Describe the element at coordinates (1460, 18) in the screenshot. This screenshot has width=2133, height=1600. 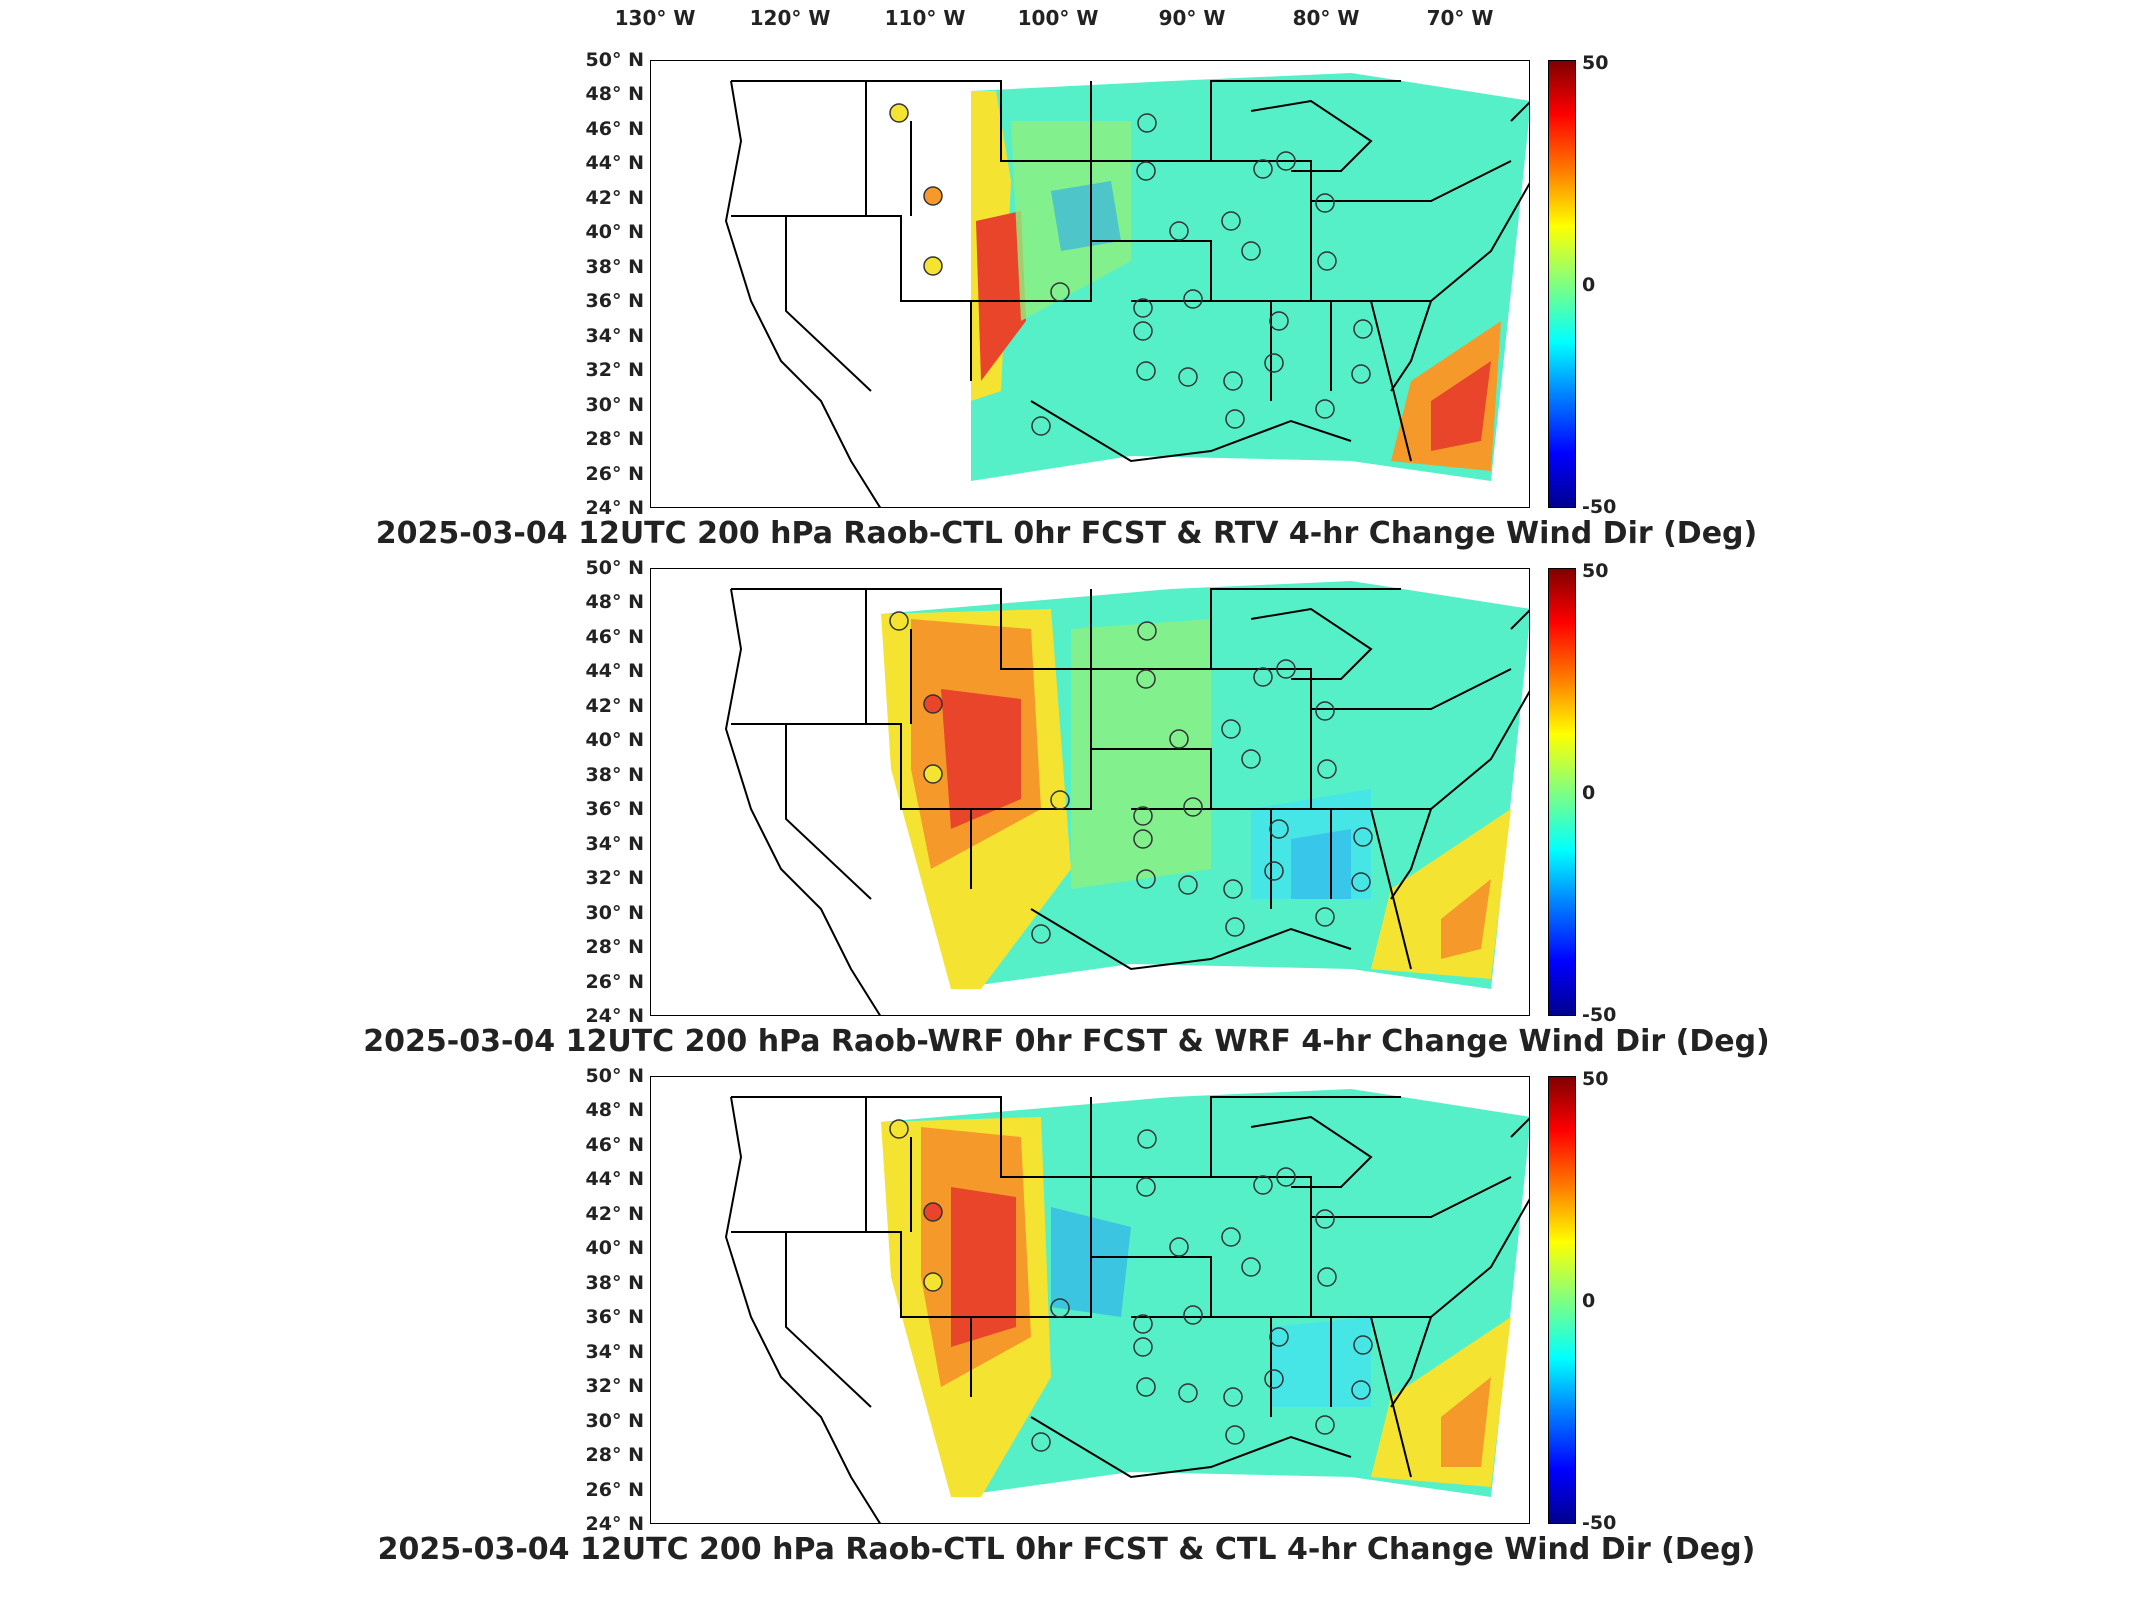
I see `lon-label: 70° W` at that location.